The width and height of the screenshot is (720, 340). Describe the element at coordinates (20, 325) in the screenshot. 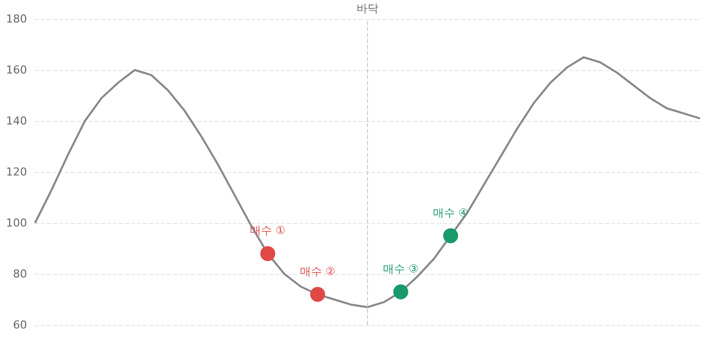

I see `y-tick-label: 60` at that location.